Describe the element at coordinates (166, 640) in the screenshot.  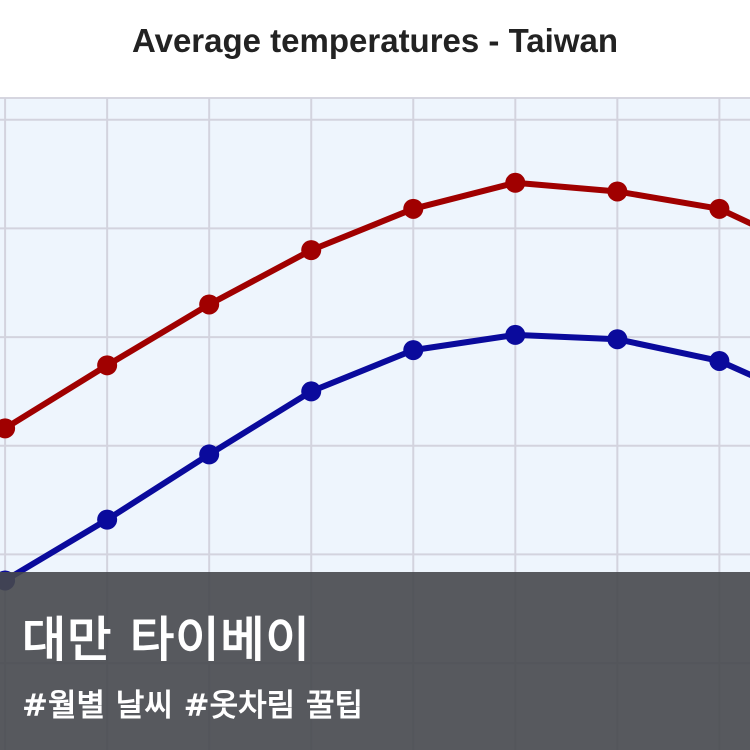
I see `overlay-title: 대만 타이베이` at that location.